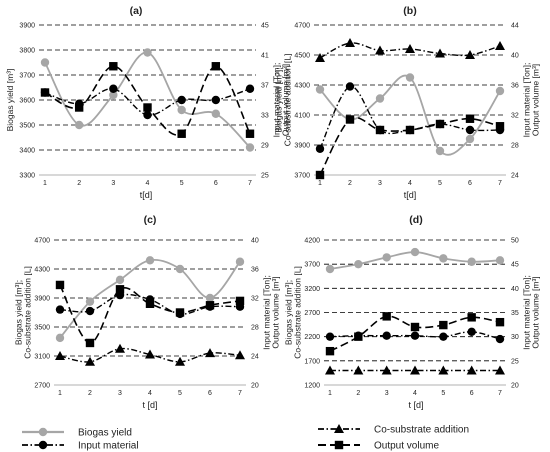  What do you see at coordinates (255, 328) in the screenshot?
I see `right-tick-label: 28` at bounding box center [255, 328].